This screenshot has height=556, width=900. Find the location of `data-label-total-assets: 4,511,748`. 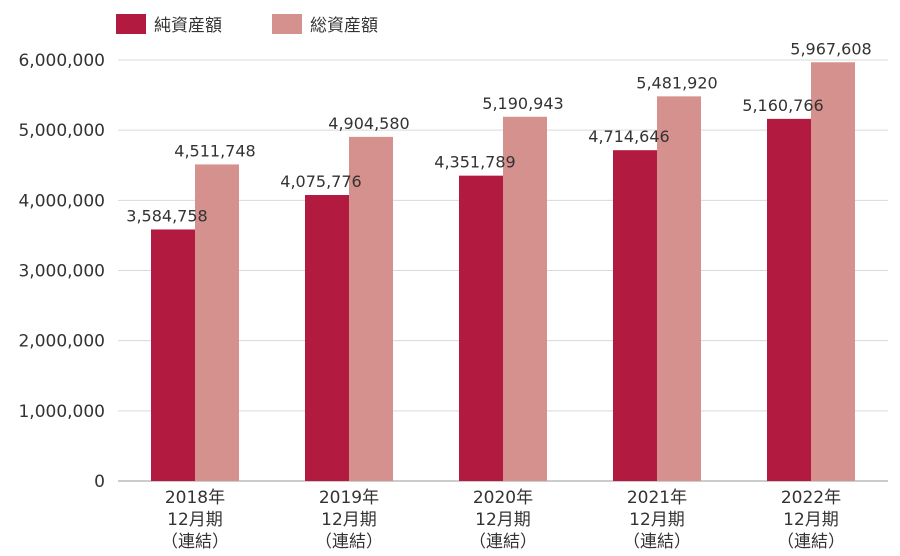

data-label-total-assets: 4,511,748 is located at coordinates (214, 150).